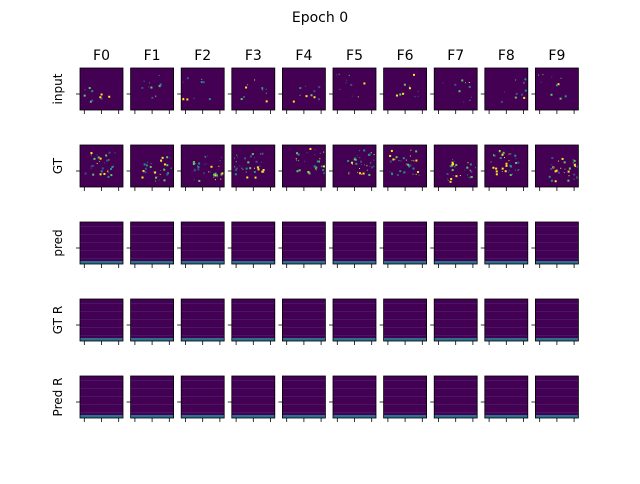 Image resolution: width=640 pixels, height=484 pixels. What do you see at coordinates (58, 320) in the screenshot?
I see `row-label: GT R` at bounding box center [58, 320].